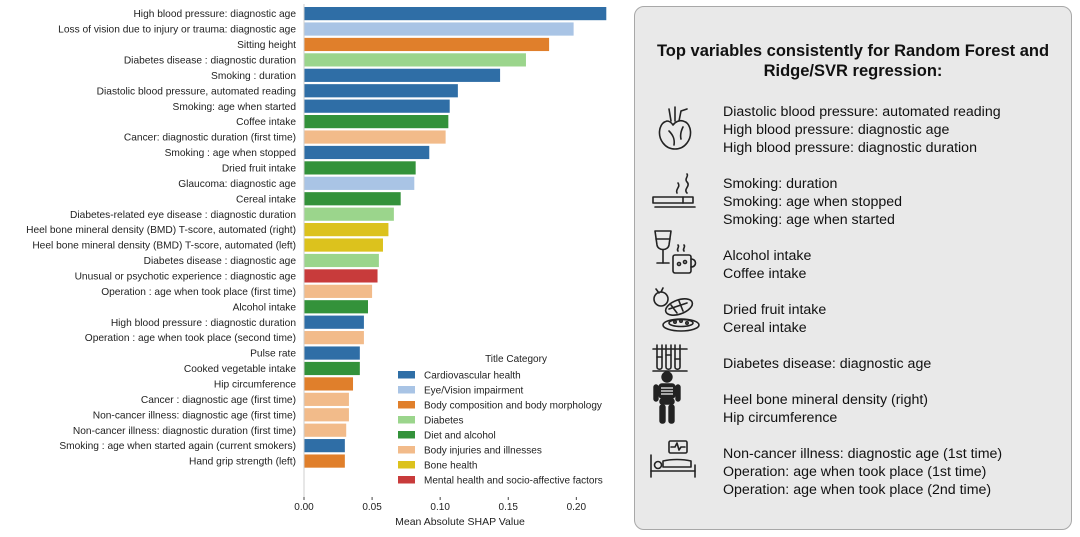  Describe the element at coordinates (273, 354) in the screenshot. I see `category-label: Pulse rate` at that location.